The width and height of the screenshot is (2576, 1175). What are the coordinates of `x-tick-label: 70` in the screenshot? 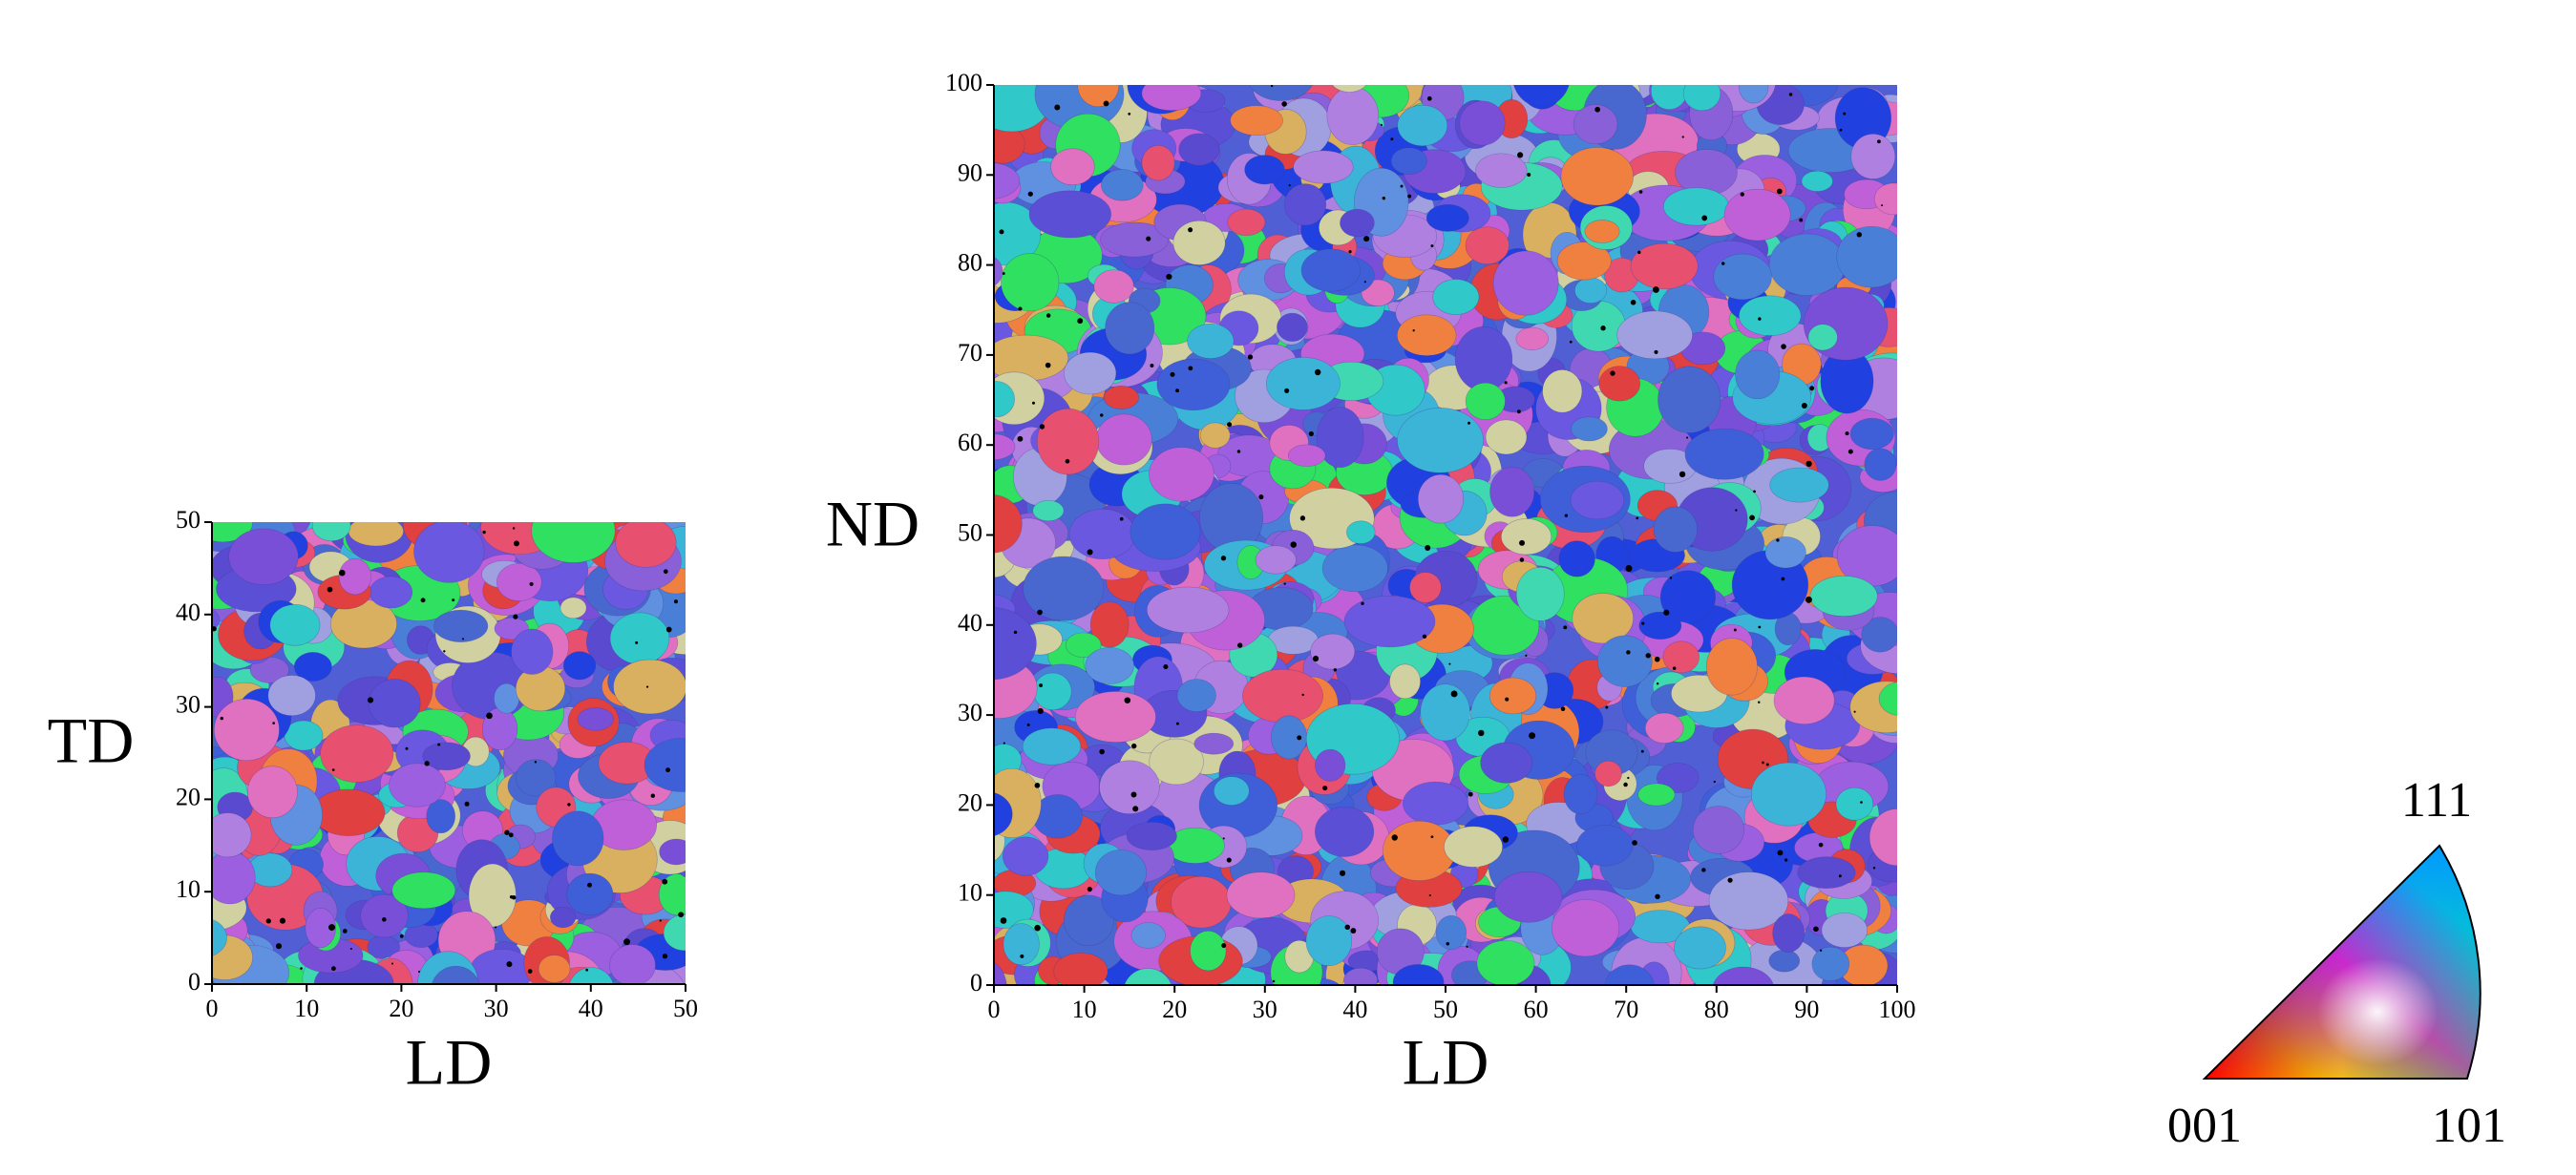 It's located at (1626, 1009).